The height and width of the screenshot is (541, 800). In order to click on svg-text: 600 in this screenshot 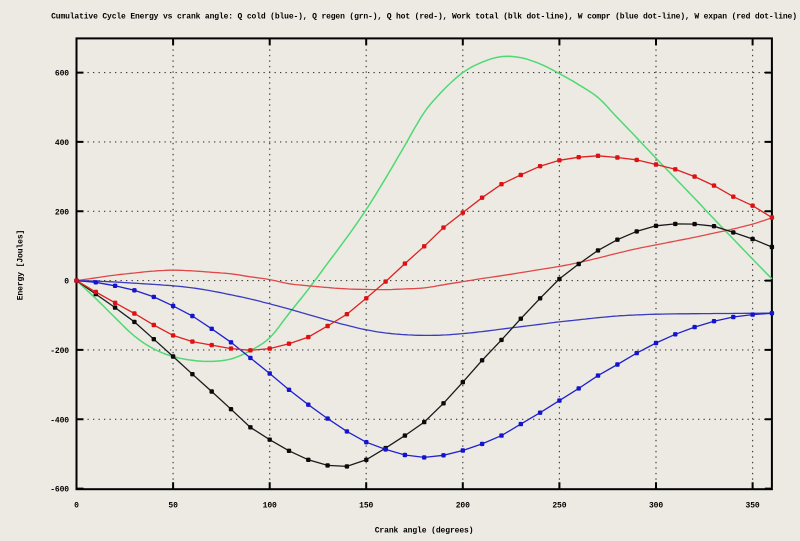, I will do `click(62, 74)`.